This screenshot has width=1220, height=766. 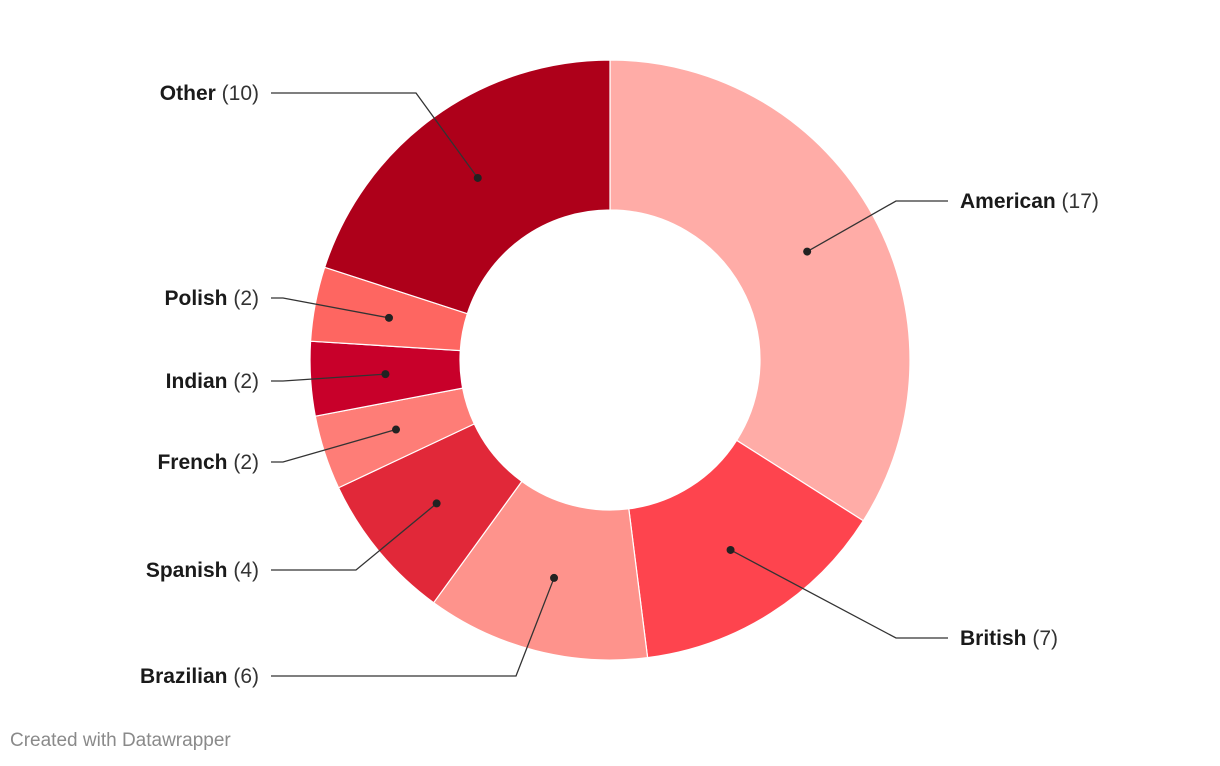 I want to click on leader-dot-american, so click(x=807, y=251).